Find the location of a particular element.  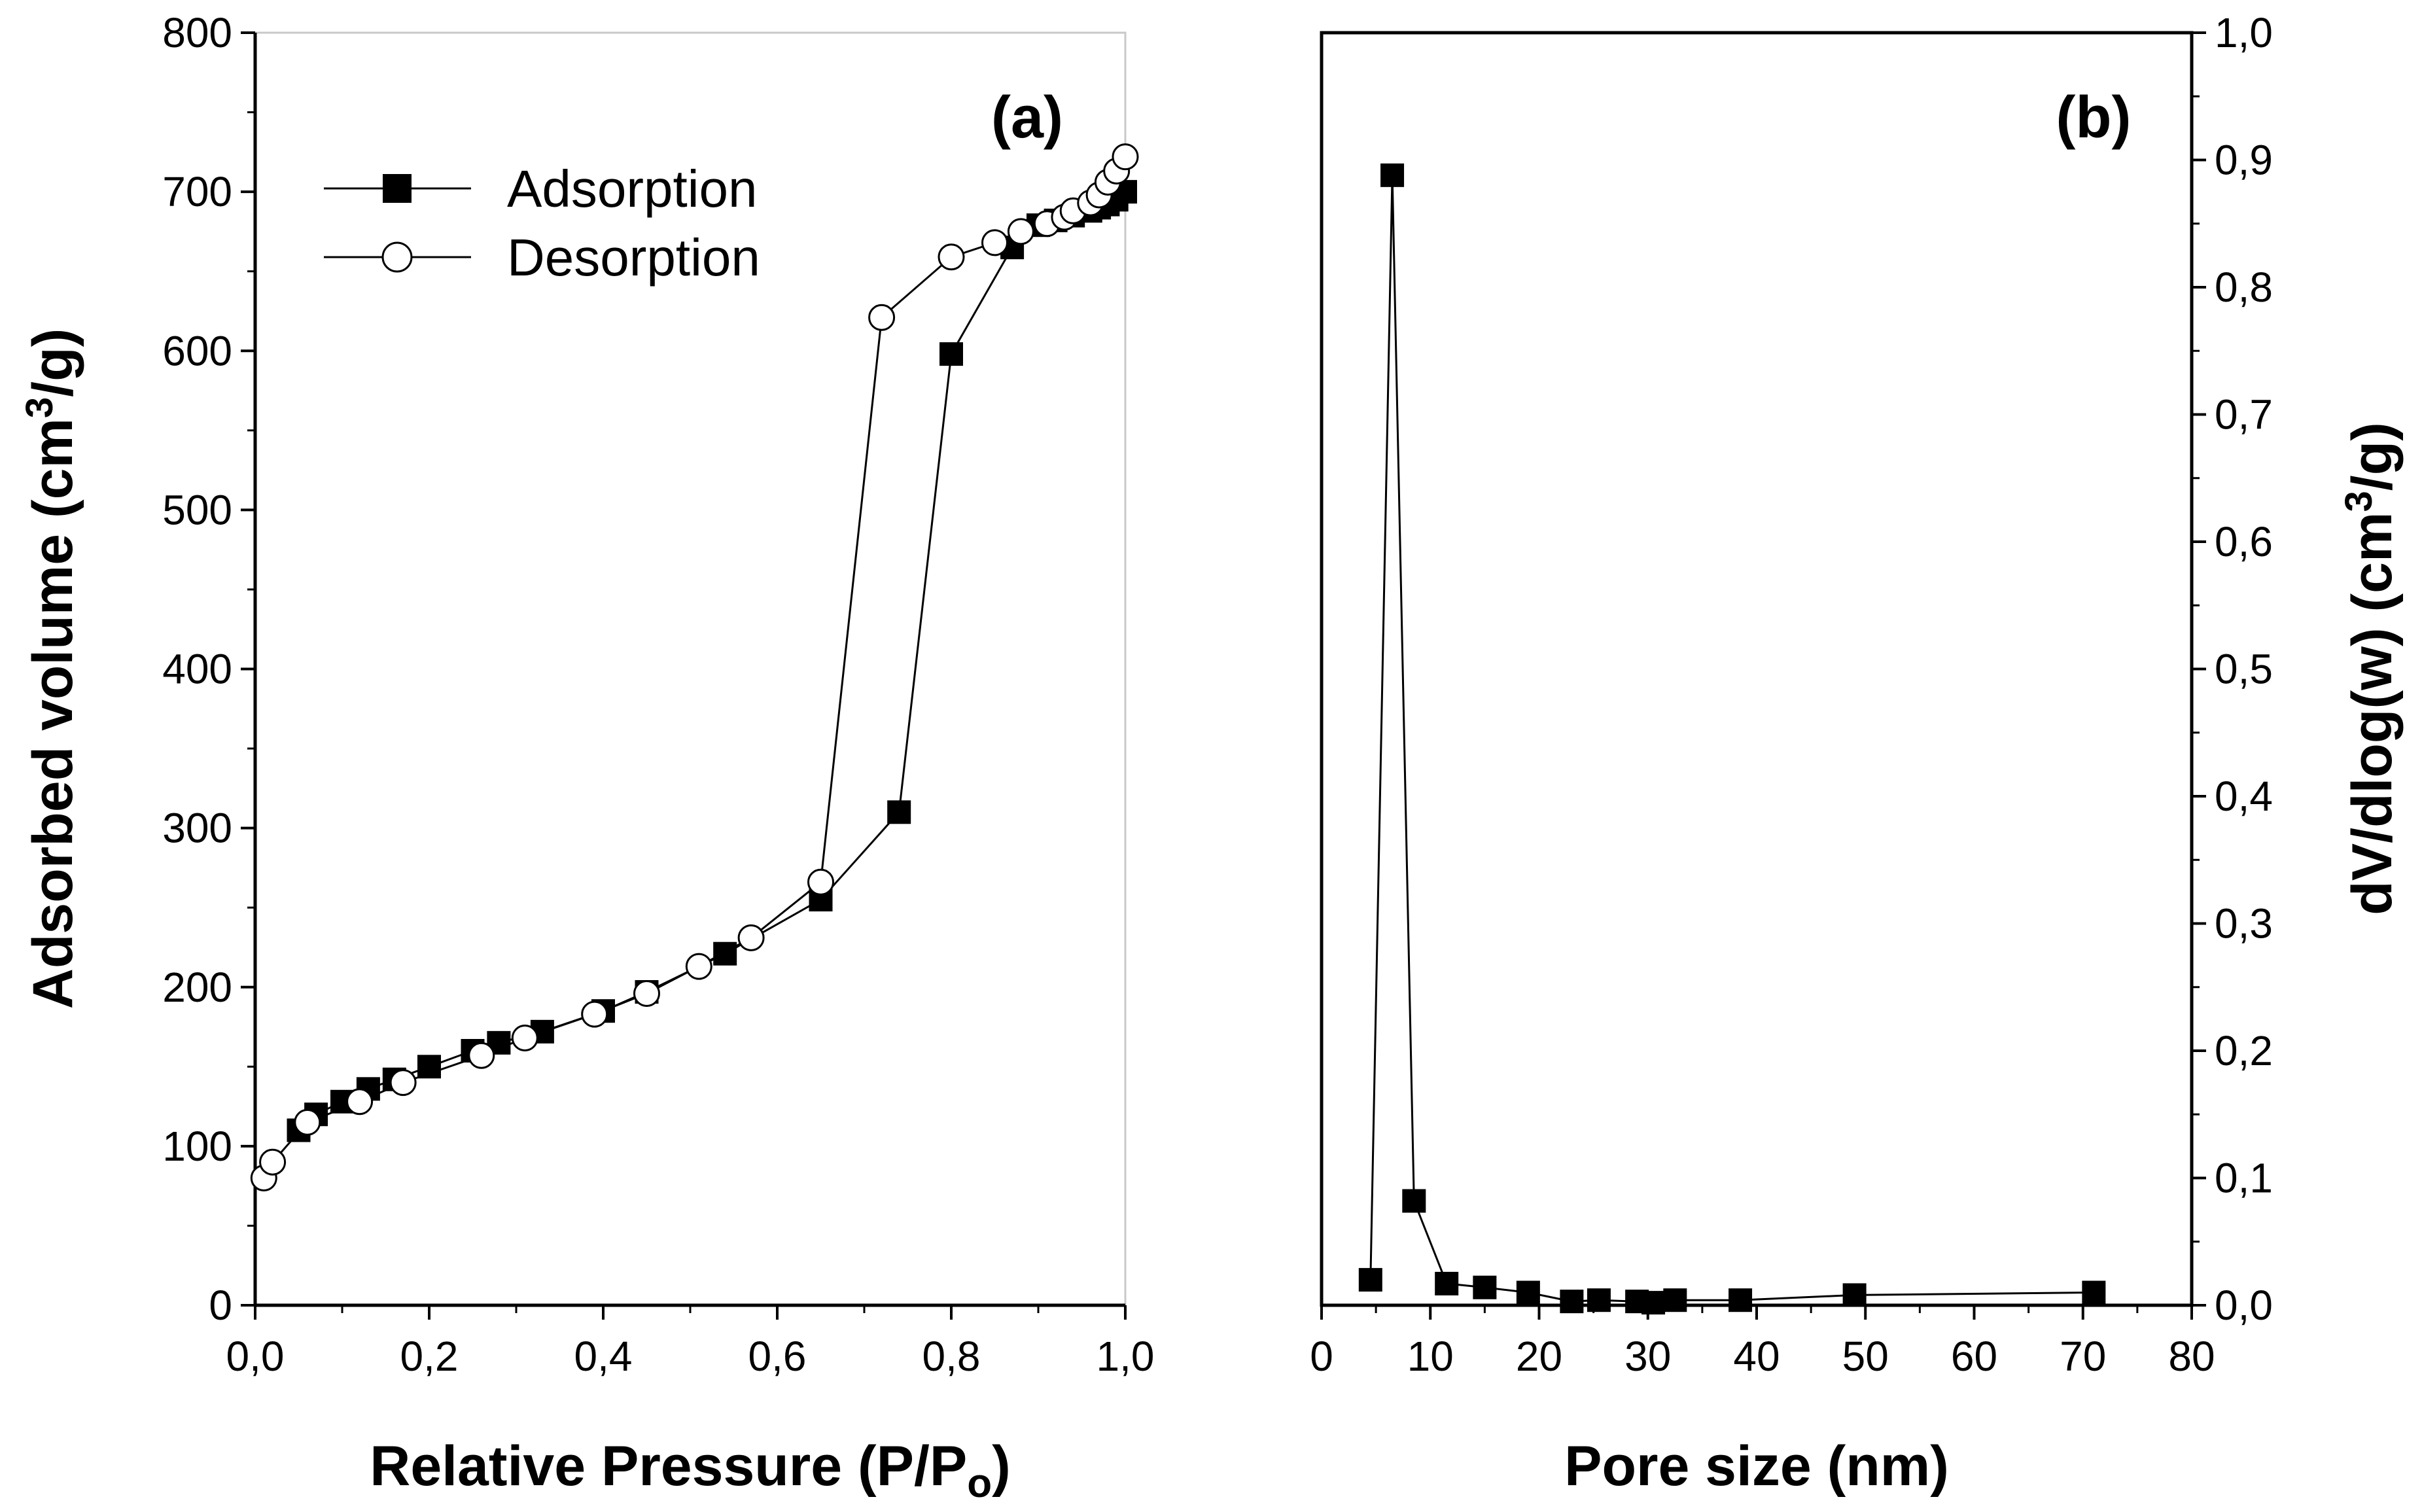

panel-a-y-ticks: 0 100 200 300 400 500 600 700 800 is located at coordinates (209, 669).